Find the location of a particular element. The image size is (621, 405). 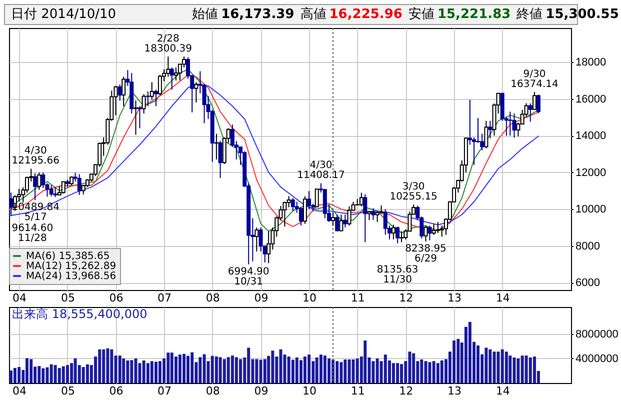

y-tick-label: 10000 is located at coordinates (591, 210).